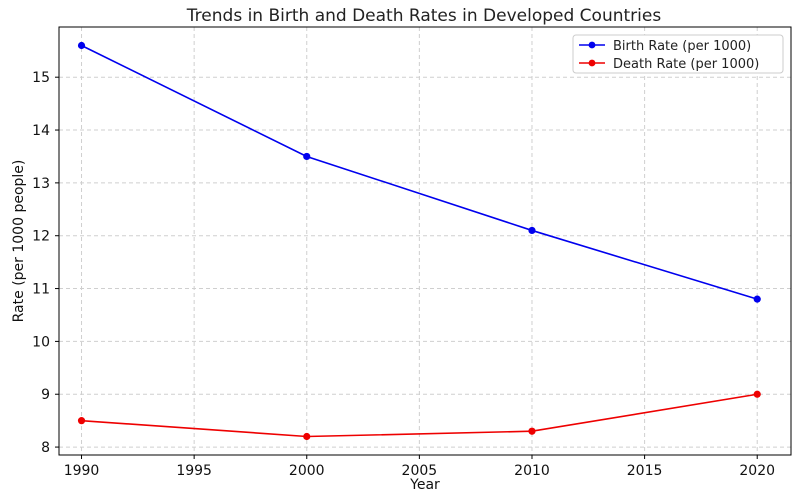 The image size is (800, 500). What do you see at coordinates (592, 45) in the screenshot?
I see `legend-birth-marker` at bounding box center [592, 45].